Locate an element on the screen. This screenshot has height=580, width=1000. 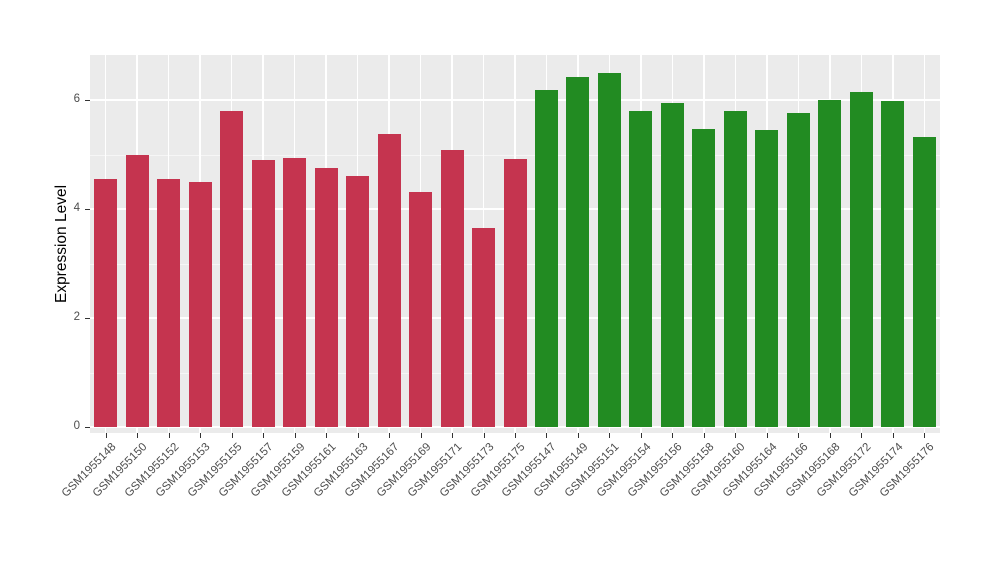
y-tick-label: 4 is located at coordinates (76, 208).